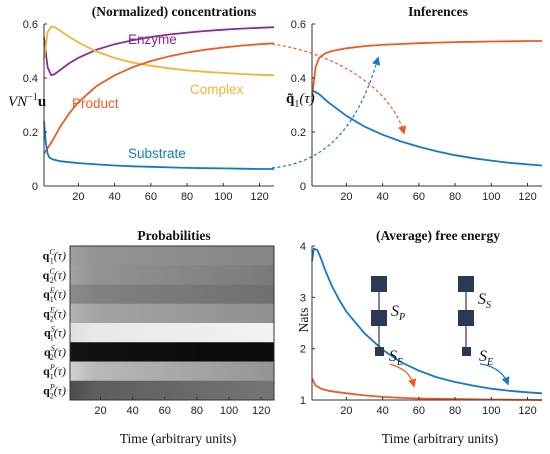 The width and height of the screenshot is (550, 454). I want to click on heatmap-row-label: qE 1(τ), so click(54, 295).